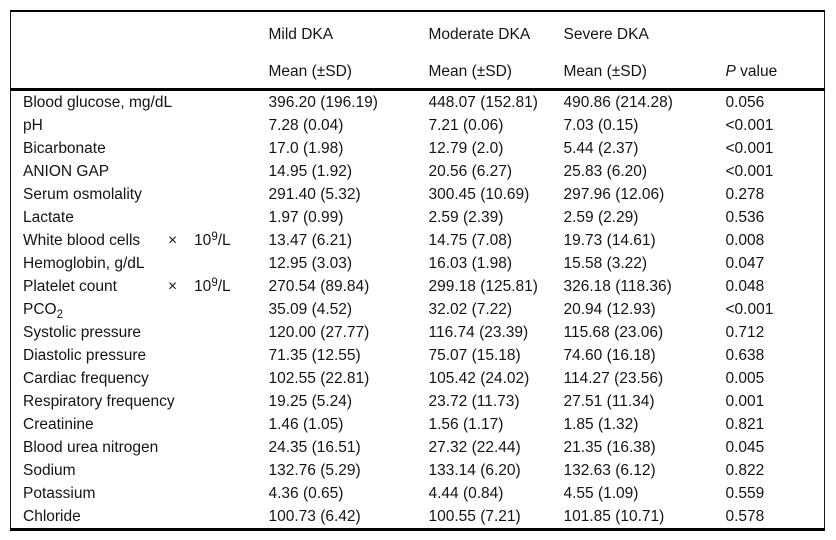  Describe the element at coordinates (466, 493) in the screenshot. I see `moderate-mean-sd-cell: 4.44 (0.84)` at that location.